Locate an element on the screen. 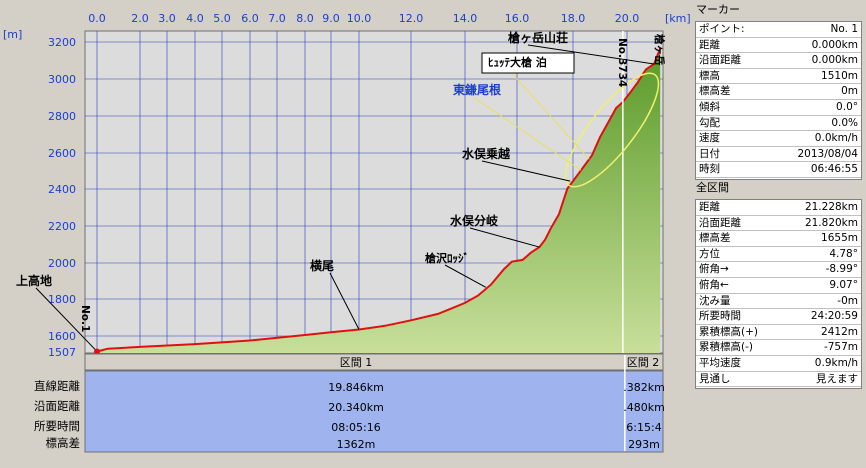  segment-row-label: 所要時間 is located at coordinates (57, 426).